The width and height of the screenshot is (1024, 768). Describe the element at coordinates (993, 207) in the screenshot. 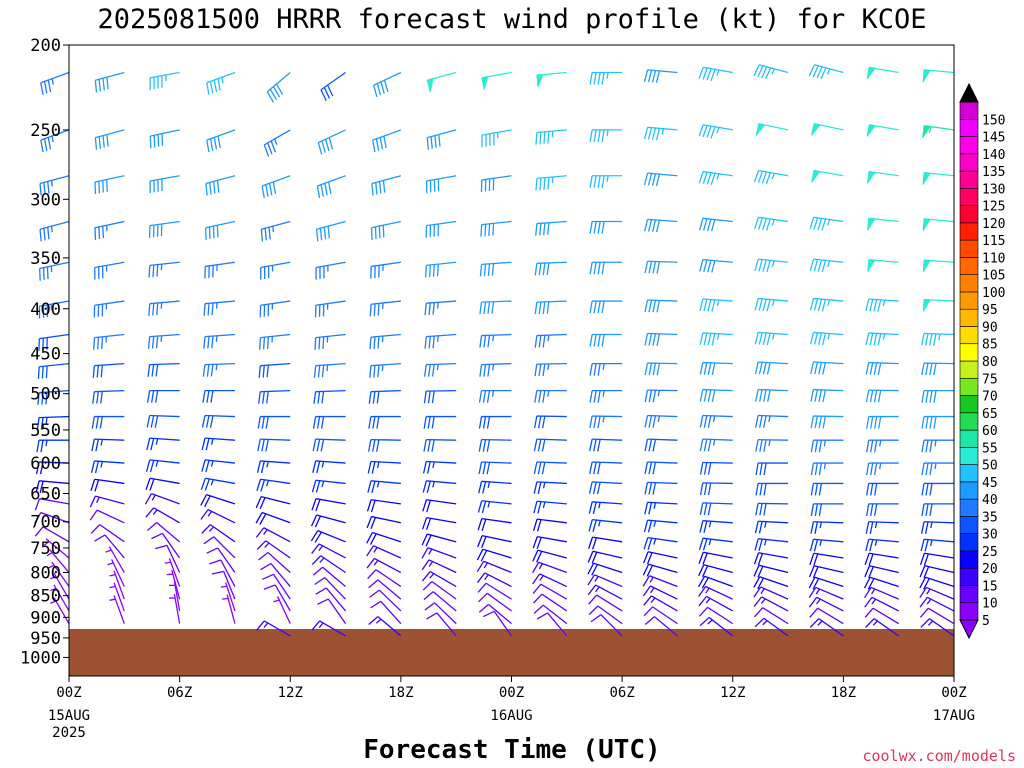

I see `colorbar-label: 125` at that location.